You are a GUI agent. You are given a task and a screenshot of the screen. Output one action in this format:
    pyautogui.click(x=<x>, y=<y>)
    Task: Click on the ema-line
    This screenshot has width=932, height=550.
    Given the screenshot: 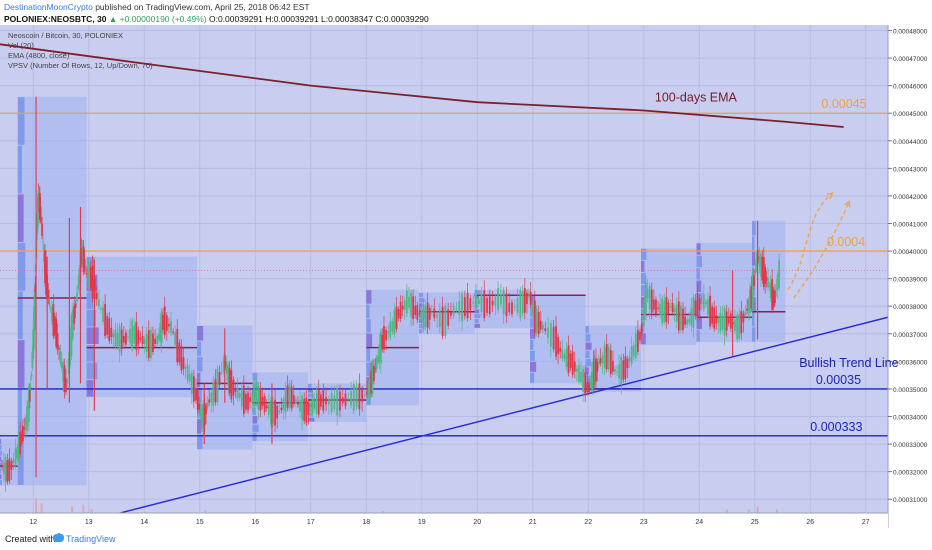 What is the action you would take?
    pyautogui.click(x=422, y=85)
    